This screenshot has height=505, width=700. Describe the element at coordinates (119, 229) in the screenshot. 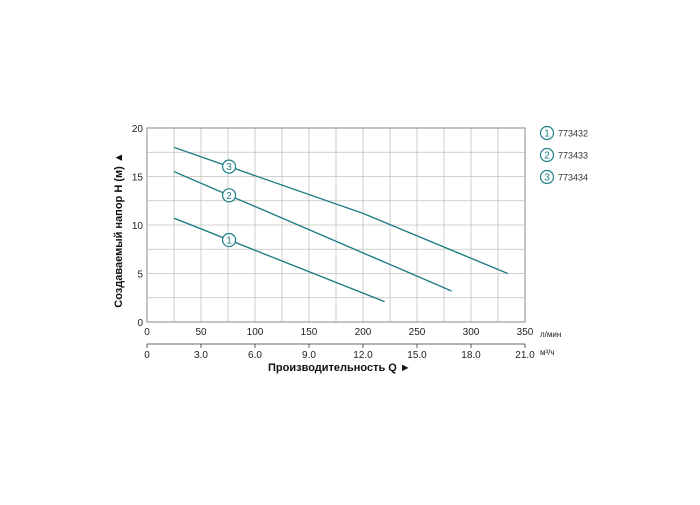

I see `y-axis-title: Создаваемый напор H (м) ▲` at that location.